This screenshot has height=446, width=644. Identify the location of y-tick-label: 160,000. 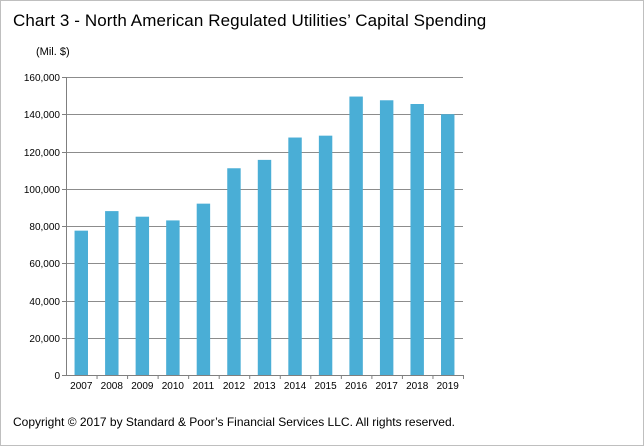
(42, 78).